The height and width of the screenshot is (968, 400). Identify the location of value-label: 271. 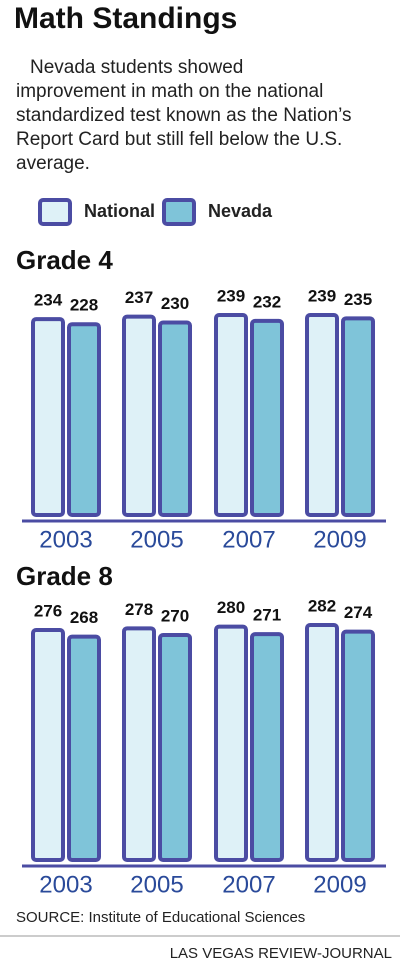
(267, 615).